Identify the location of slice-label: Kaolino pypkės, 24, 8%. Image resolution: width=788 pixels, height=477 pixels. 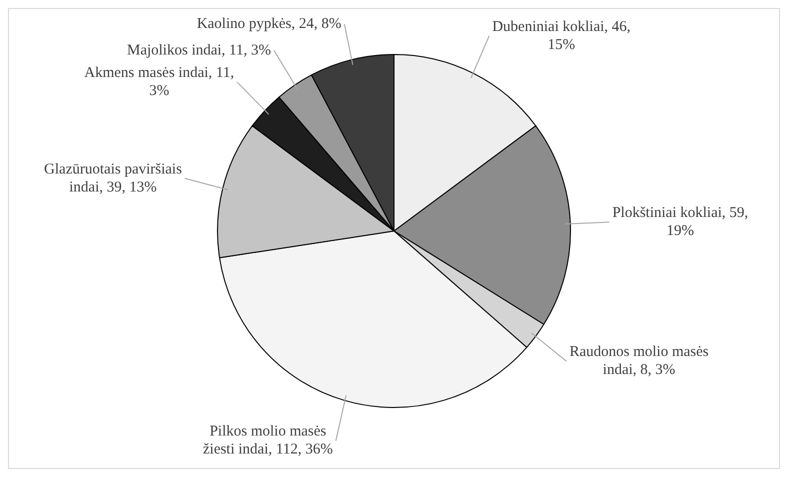
(269, 24).